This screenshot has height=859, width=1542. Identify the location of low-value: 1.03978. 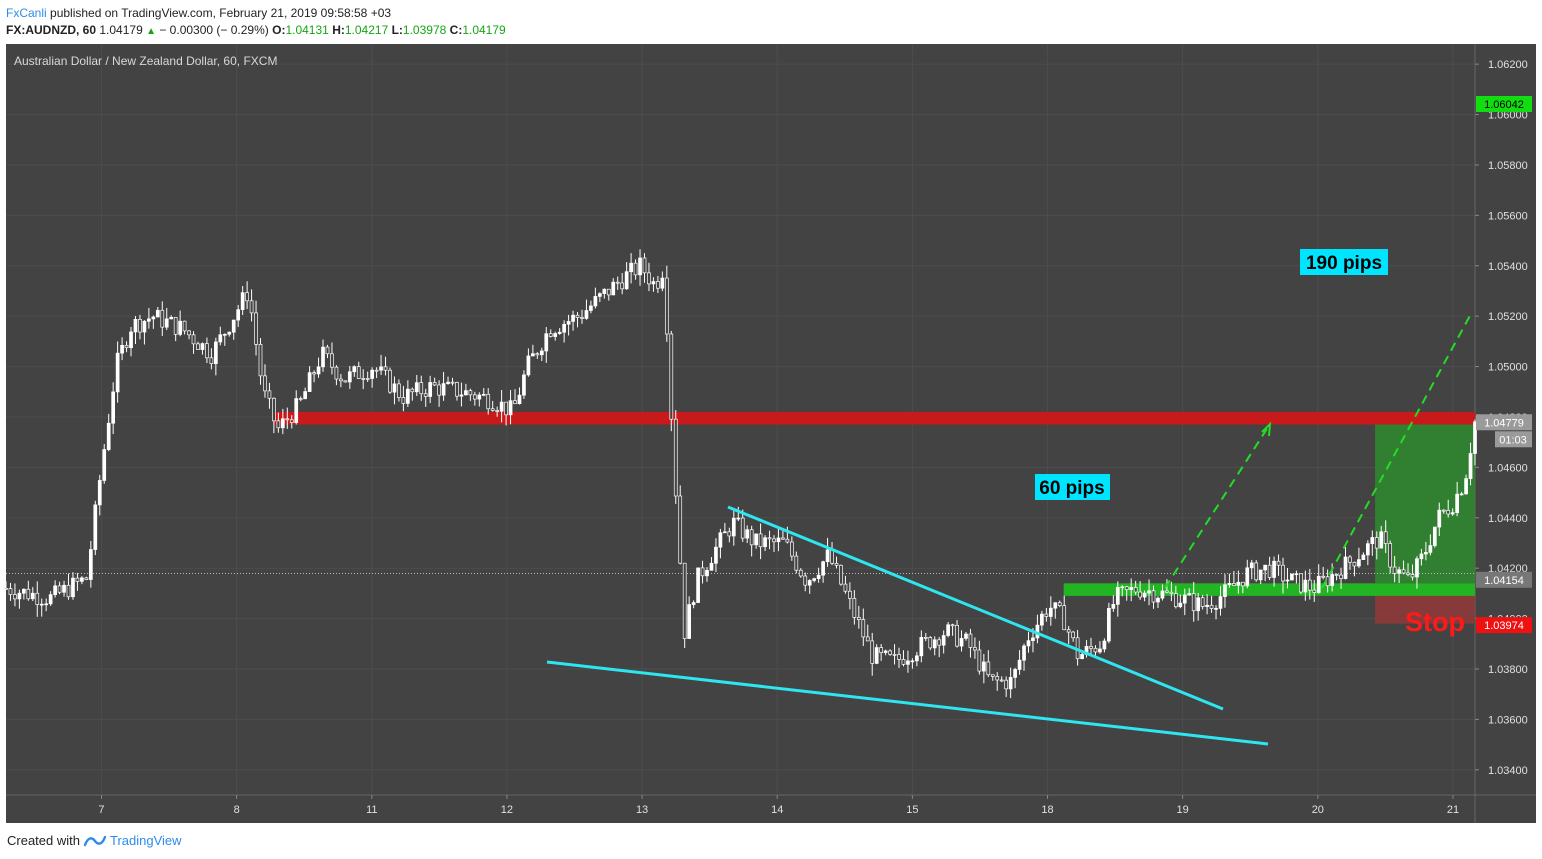
(424, 30).